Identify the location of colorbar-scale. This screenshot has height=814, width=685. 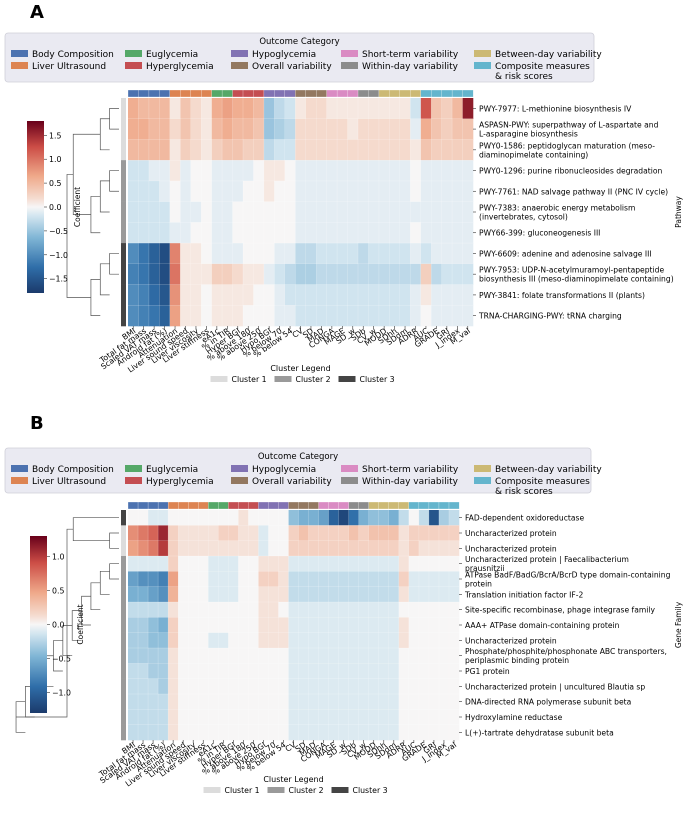
(38, 624).